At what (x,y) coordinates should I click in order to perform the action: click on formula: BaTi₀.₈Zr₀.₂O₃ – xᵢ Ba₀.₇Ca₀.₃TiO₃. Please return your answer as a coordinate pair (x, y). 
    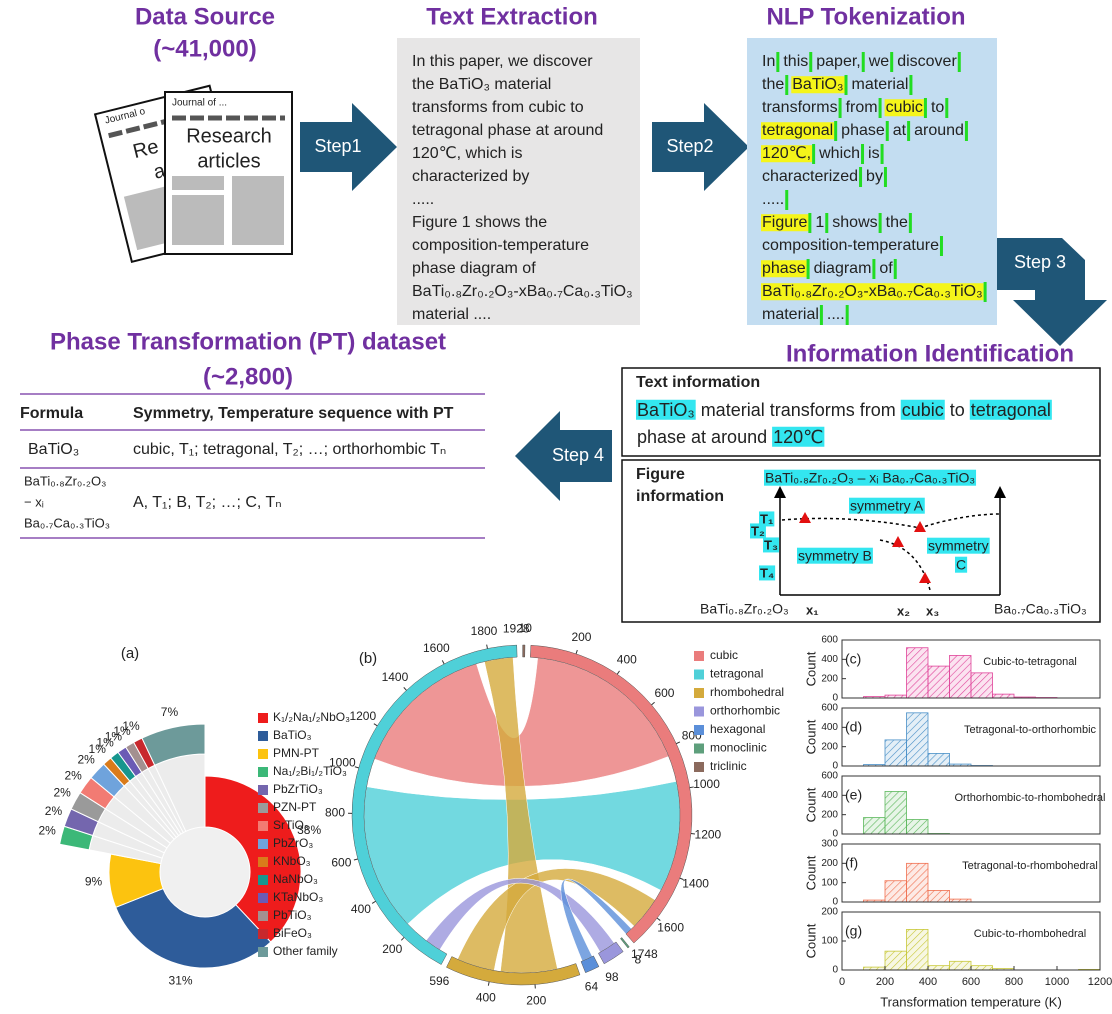
    Looking at the image, I should click on (870, 478).